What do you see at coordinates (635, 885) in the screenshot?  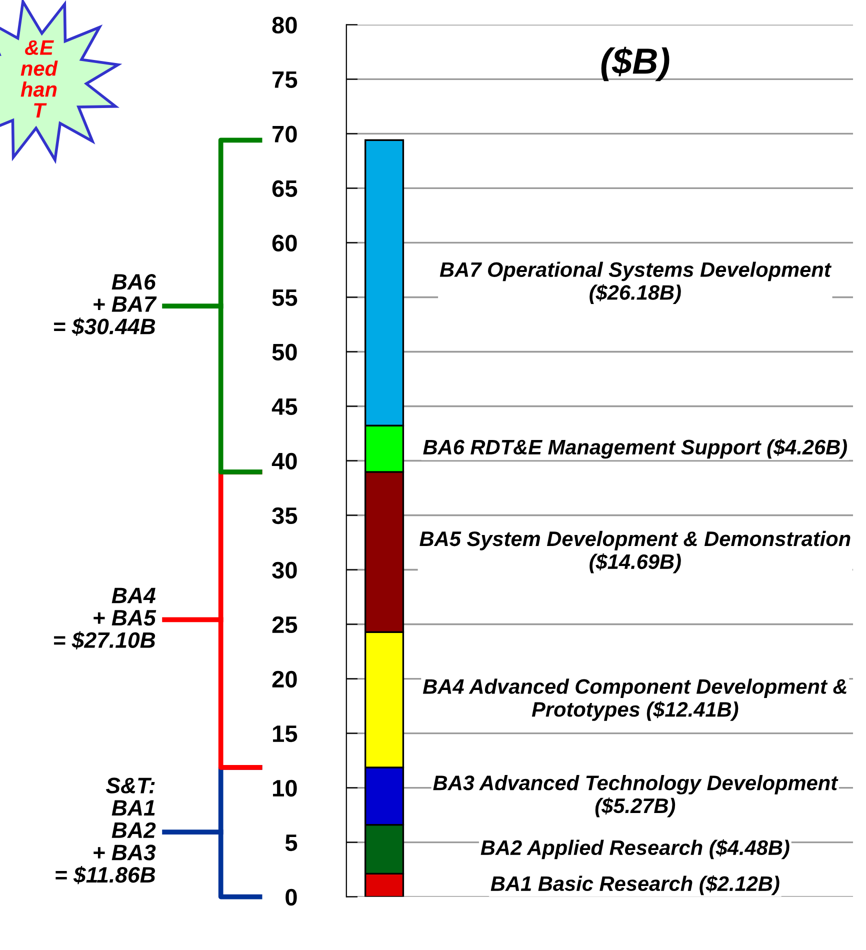 I see `text: BA1 Basic Research ($2.12B)` at bounding box center [635, 885].